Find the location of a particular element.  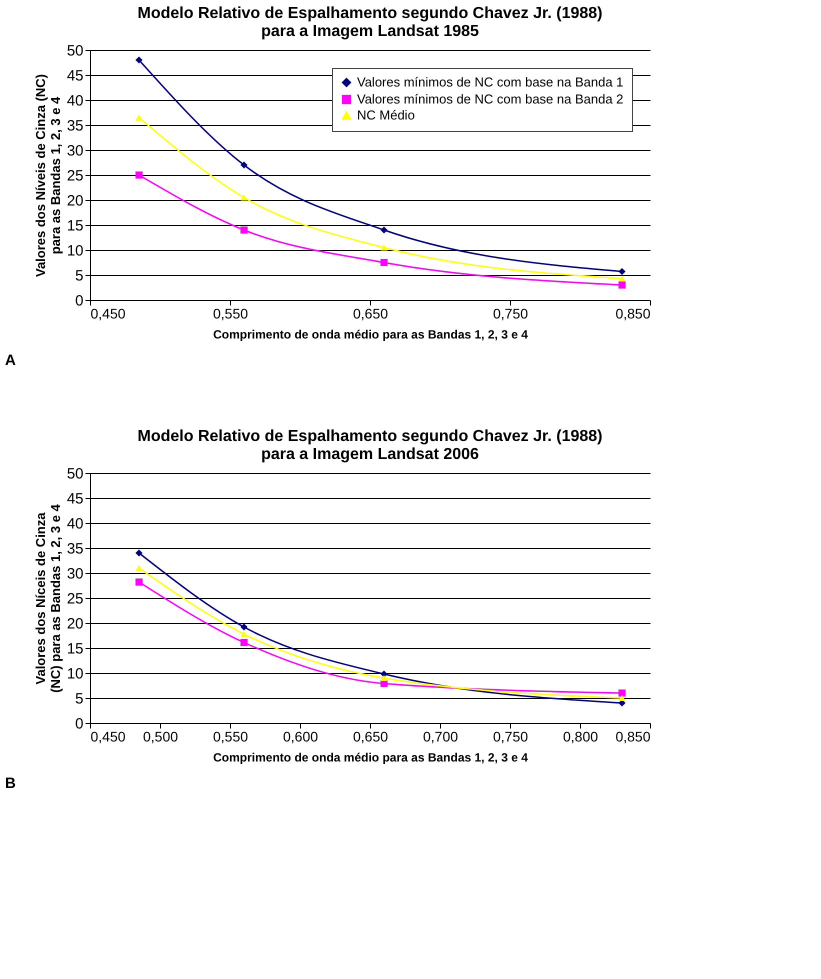

x-tick-label: 0,600 is located at coordinates (300, 736).